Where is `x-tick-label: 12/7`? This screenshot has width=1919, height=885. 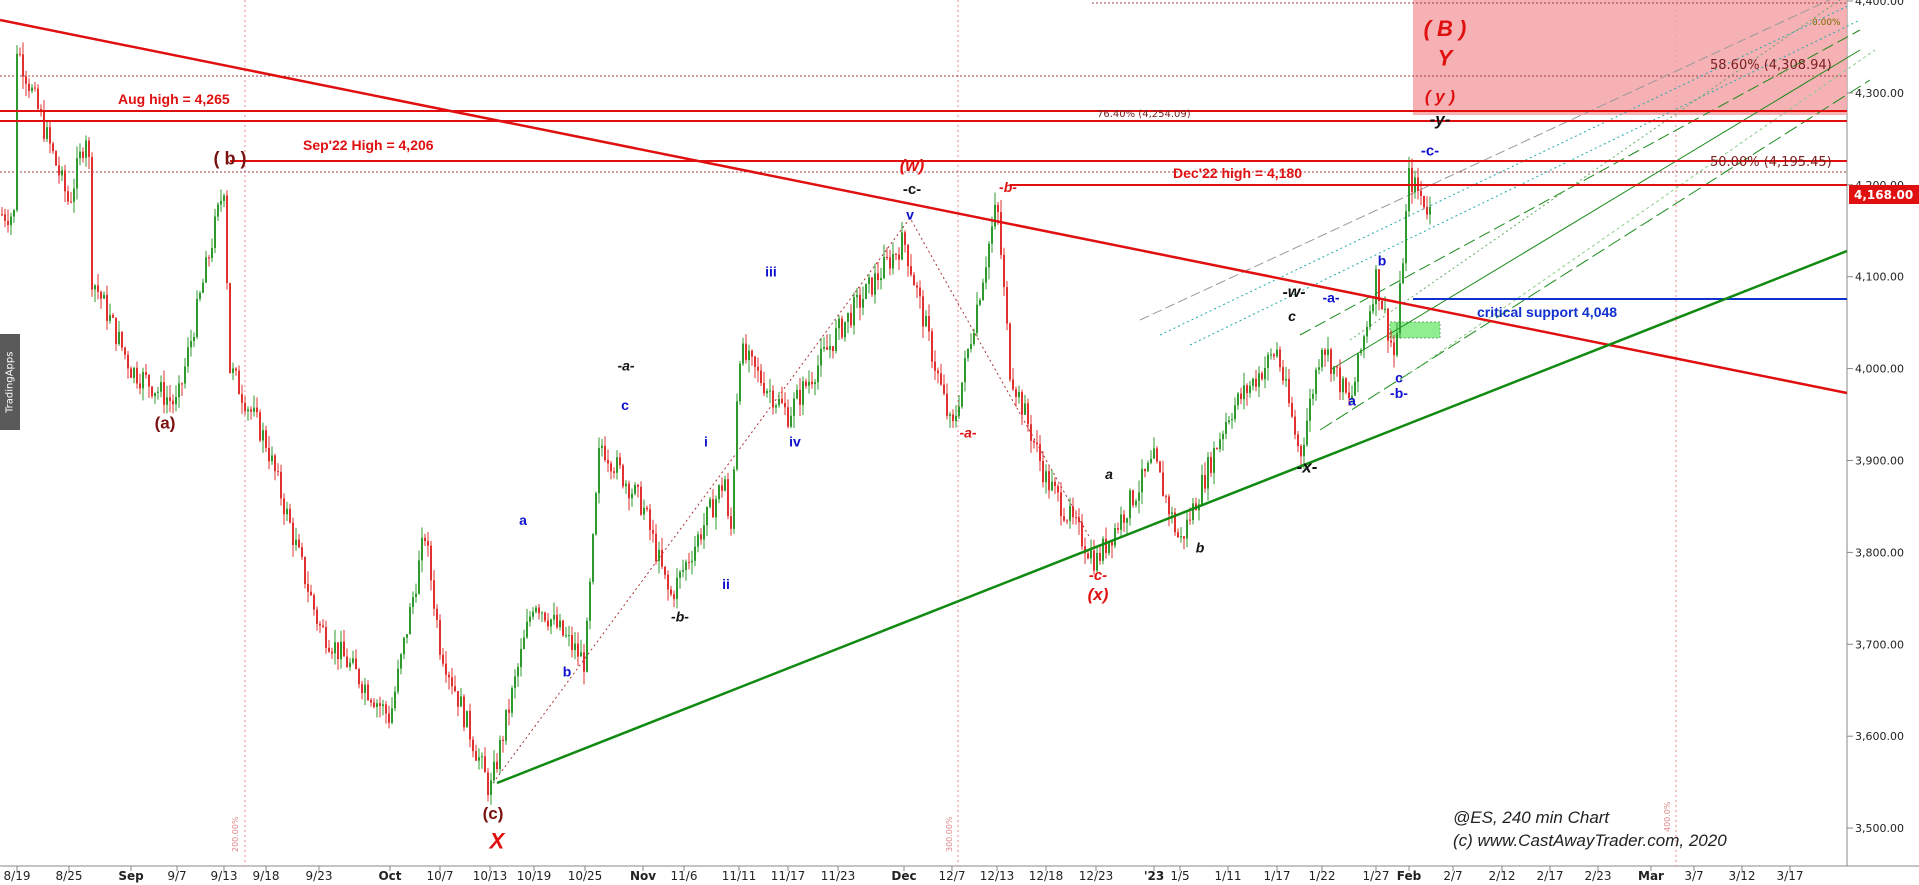 x-tick-label: 12/7 is located at coordinates (952, 876).